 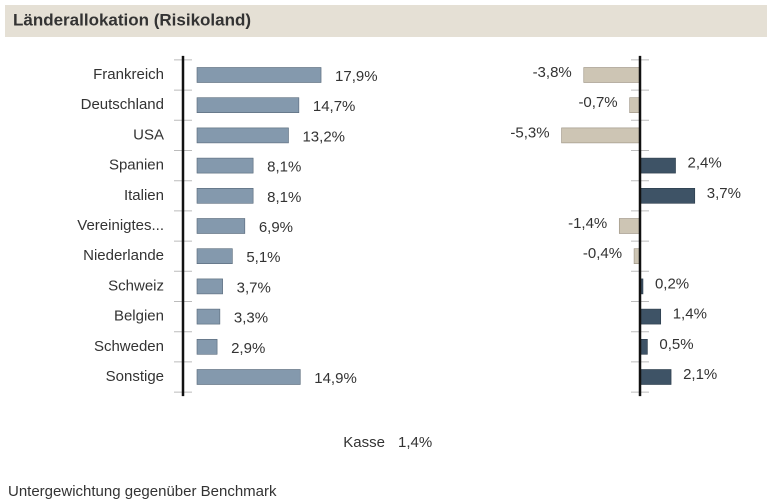 What do you see at coordinates (323, 136) in the screenshot?
I see `value-label: 13,2%` at bounding box center [323, 136].